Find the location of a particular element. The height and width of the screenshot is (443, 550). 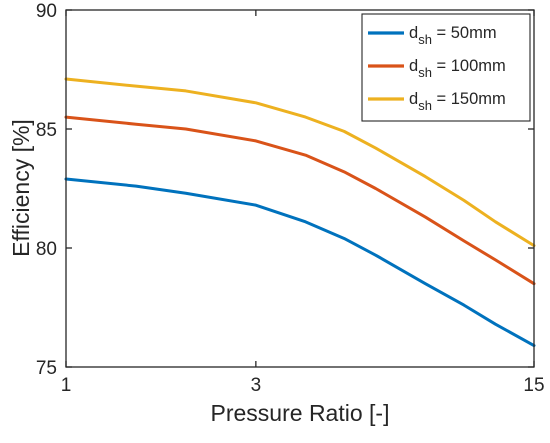

y-tick-label: 90 is located at coordinates (46, 11).